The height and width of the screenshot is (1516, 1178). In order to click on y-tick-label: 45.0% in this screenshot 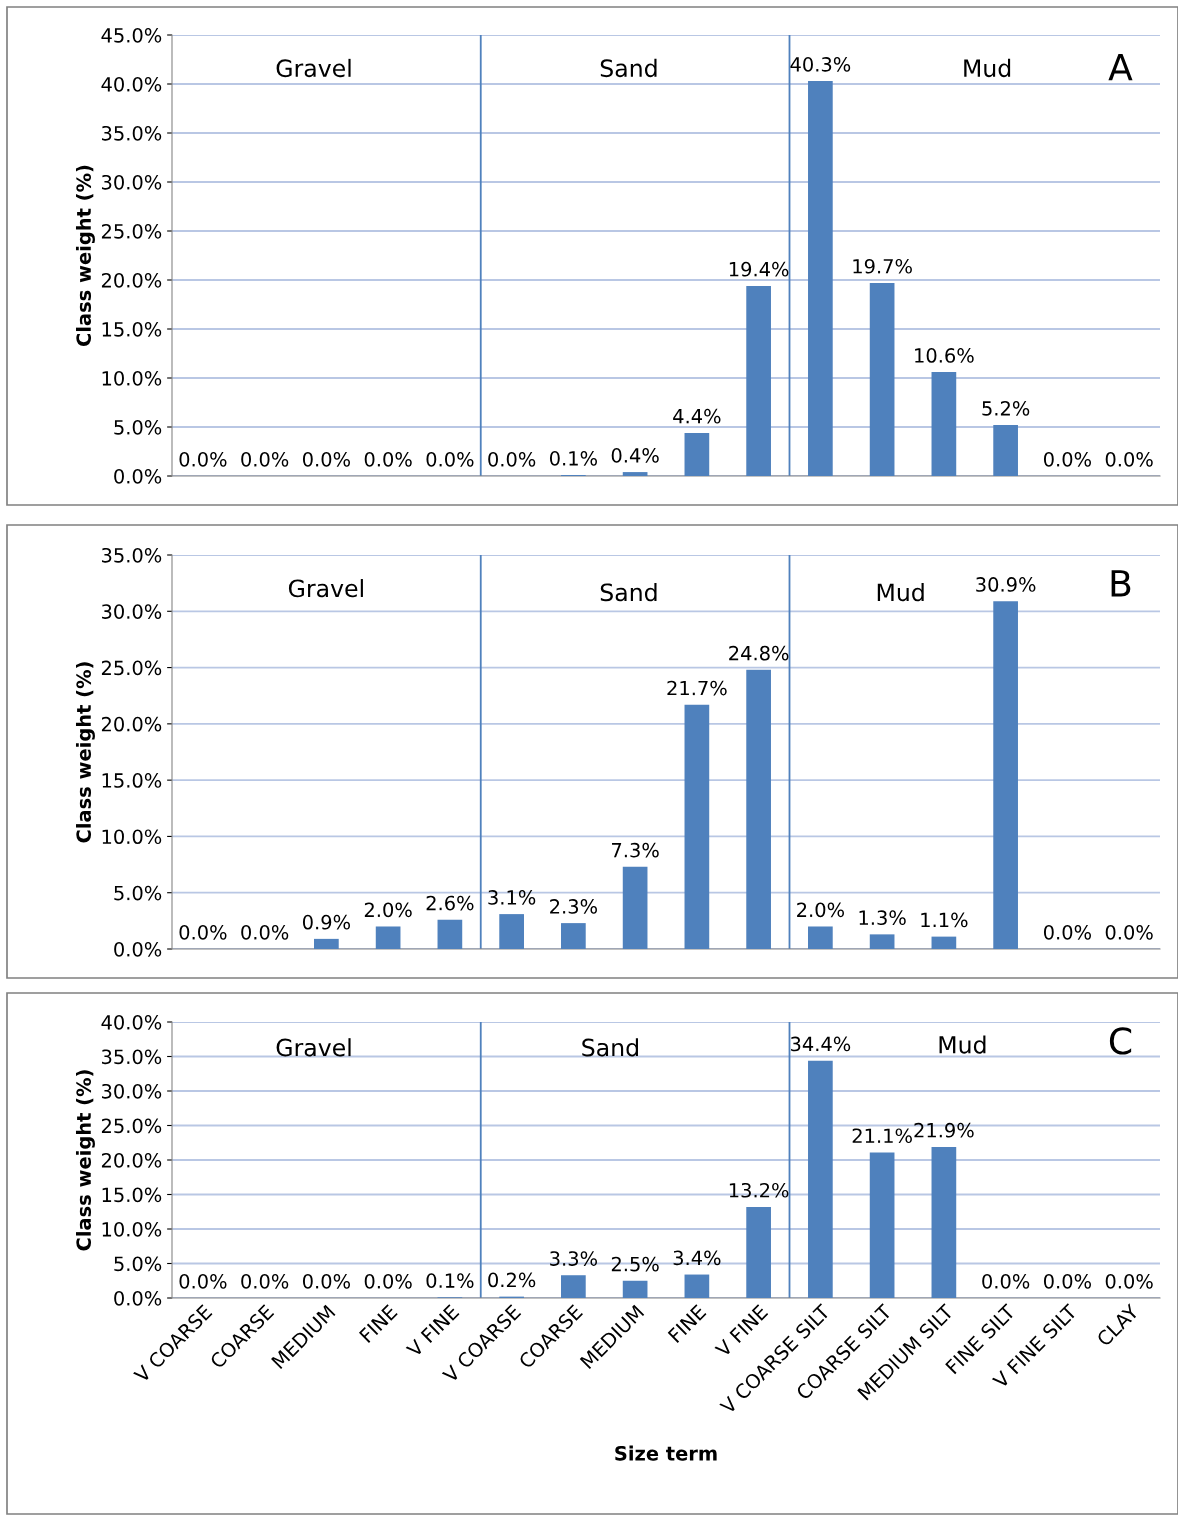, I will do `click(131, 35)`.